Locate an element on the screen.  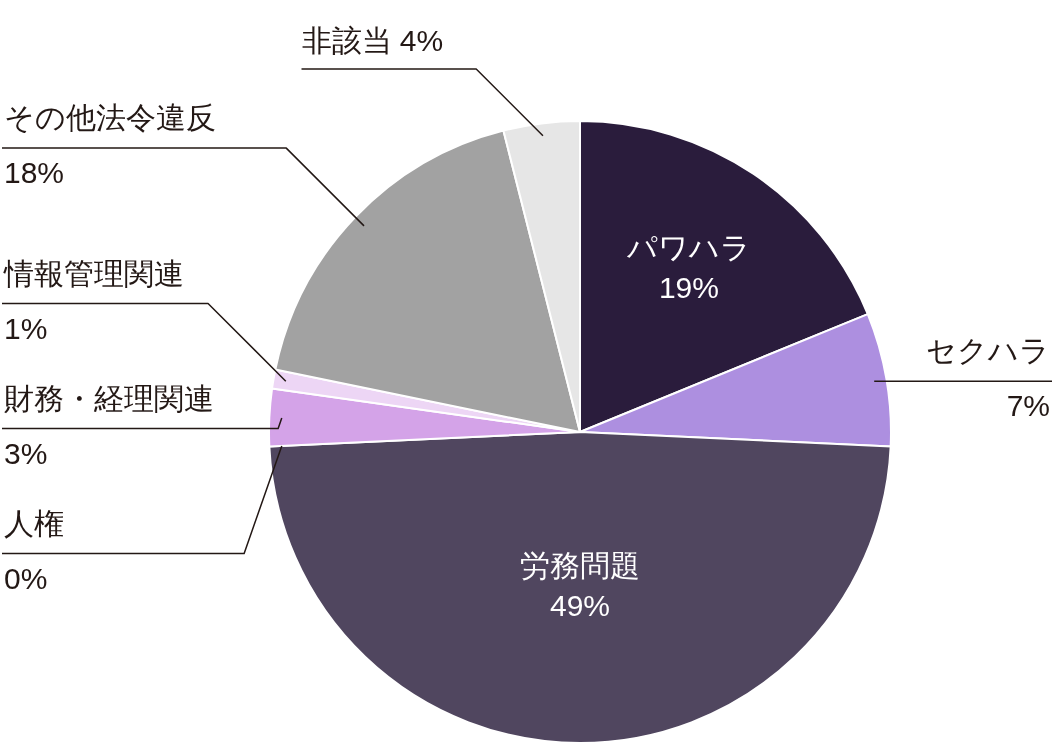
category-label: 人権 is located at coordinates (34, 523).